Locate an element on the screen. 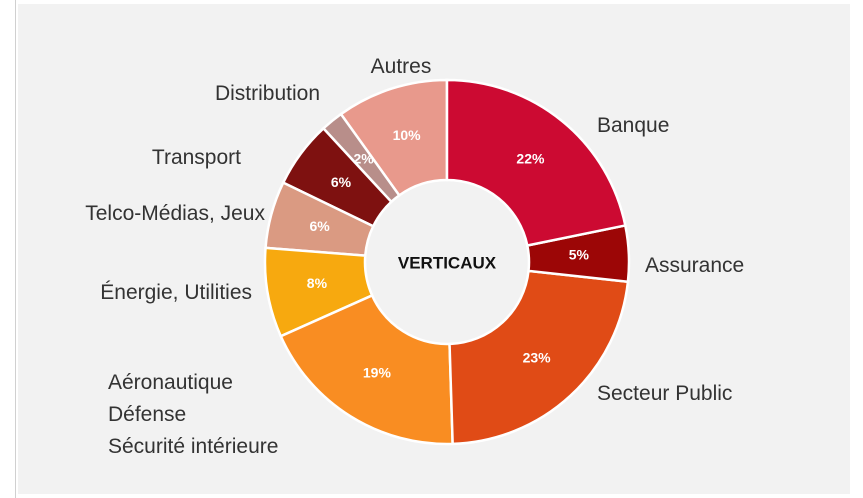 This screenshot has width=863, height=498. value-label: 23% is located at coordinates (537, 358).